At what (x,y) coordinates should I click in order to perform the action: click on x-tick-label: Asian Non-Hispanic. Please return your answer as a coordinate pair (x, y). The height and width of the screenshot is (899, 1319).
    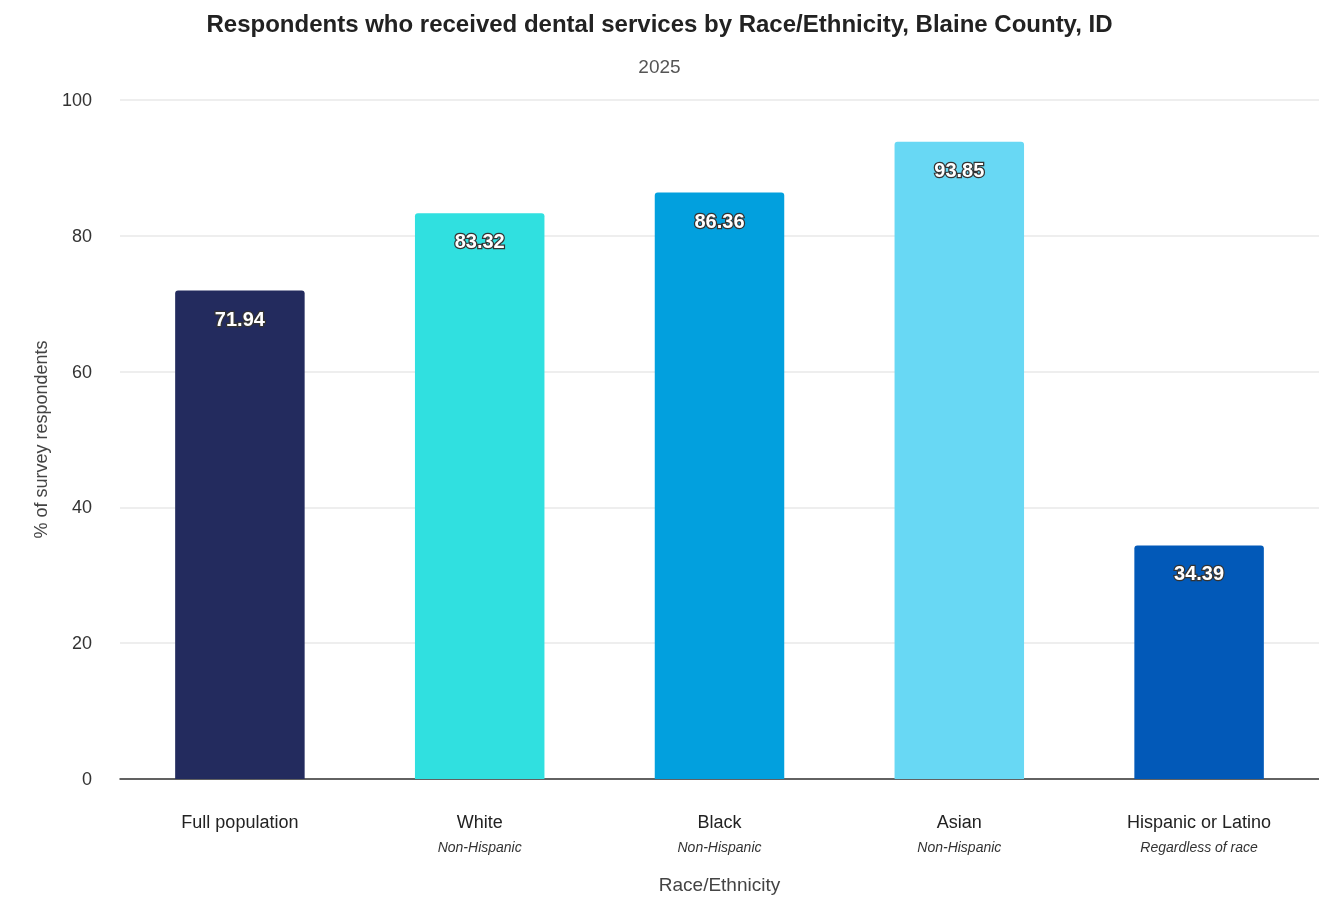
    Looking at the image, I should click on (959, 833).